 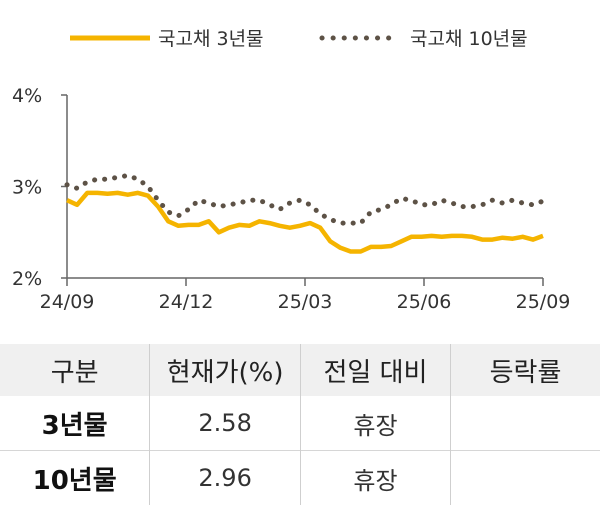 I want to click on x-tick-label: 25/03, so click(x=305, y=302).